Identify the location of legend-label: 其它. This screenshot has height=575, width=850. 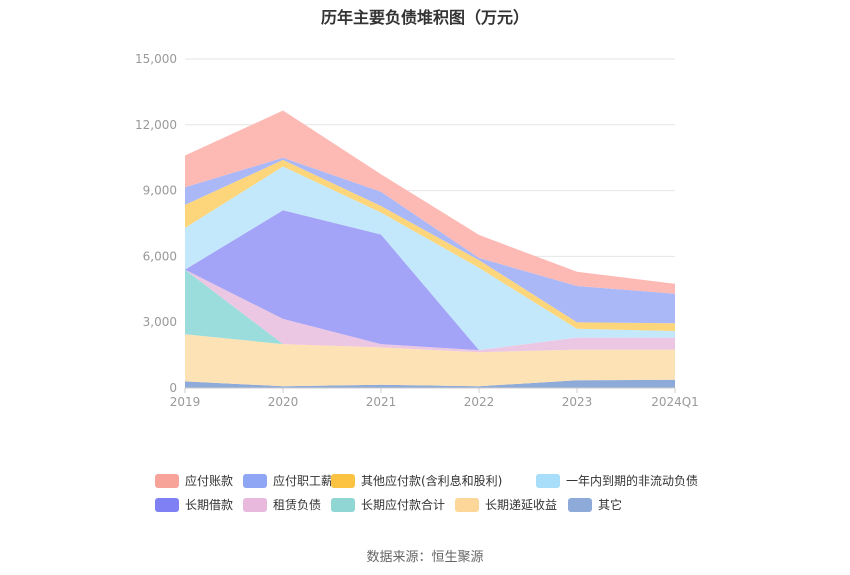
(610, 504).